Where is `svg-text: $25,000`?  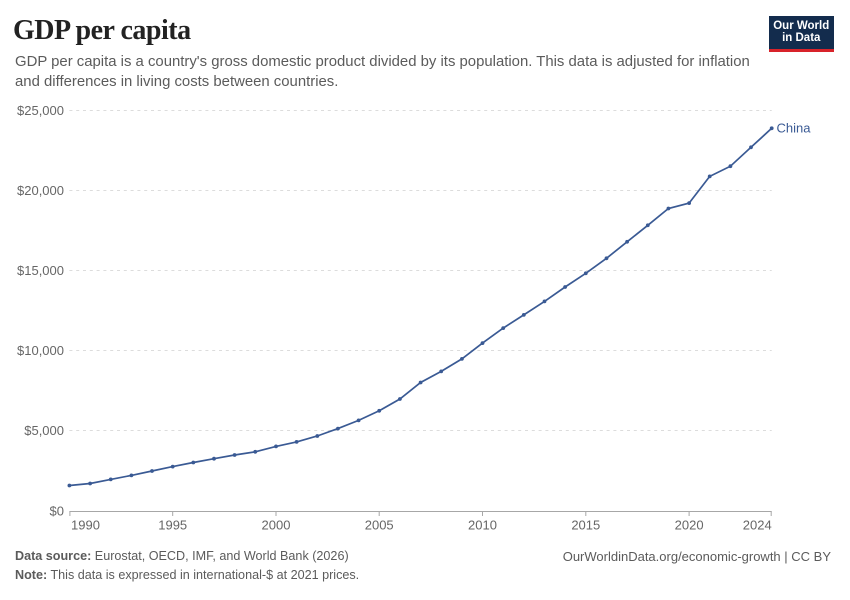
svg-text: $25,000 is located at coordinates (40, 110).